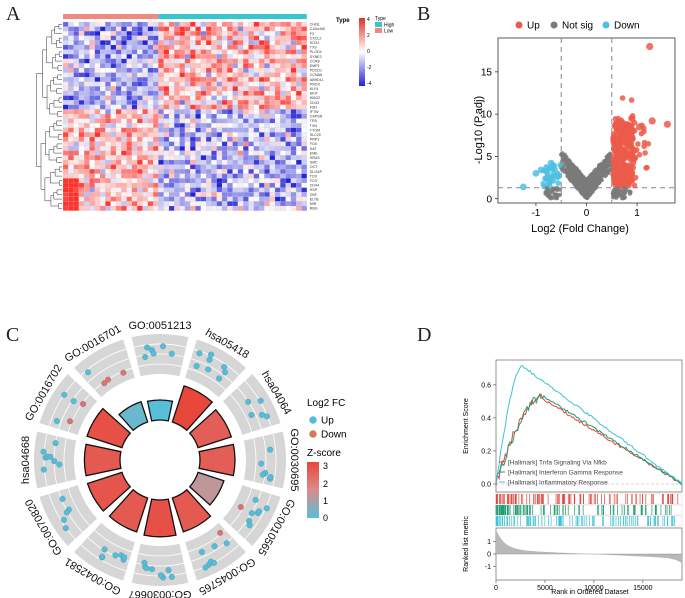 This screenshot has width=685, height=598. Describe the element at coordinates (314, 121) in the screenshot. I see `gene-label: TRD` at that location.